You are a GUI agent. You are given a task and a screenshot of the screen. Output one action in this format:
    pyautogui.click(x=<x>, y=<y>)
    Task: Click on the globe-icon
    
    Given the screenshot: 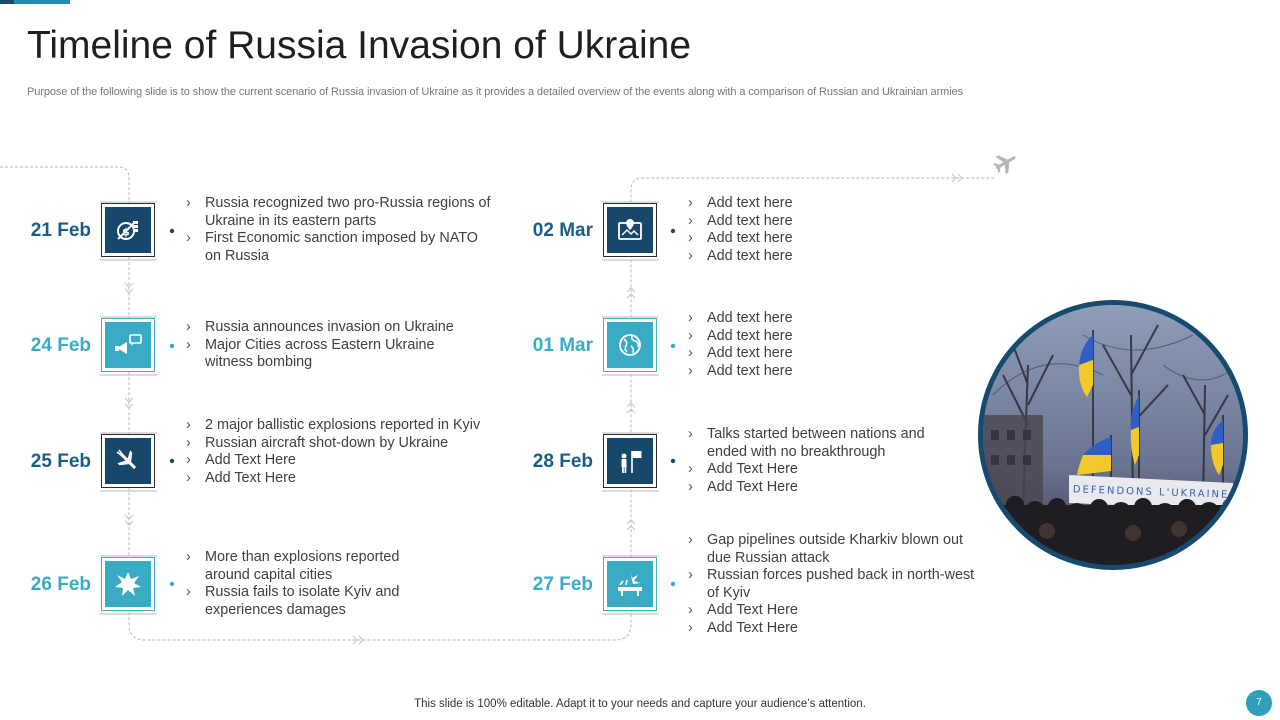 What is the action you would take?
    pyautogui.click(x=630, y=345)
    